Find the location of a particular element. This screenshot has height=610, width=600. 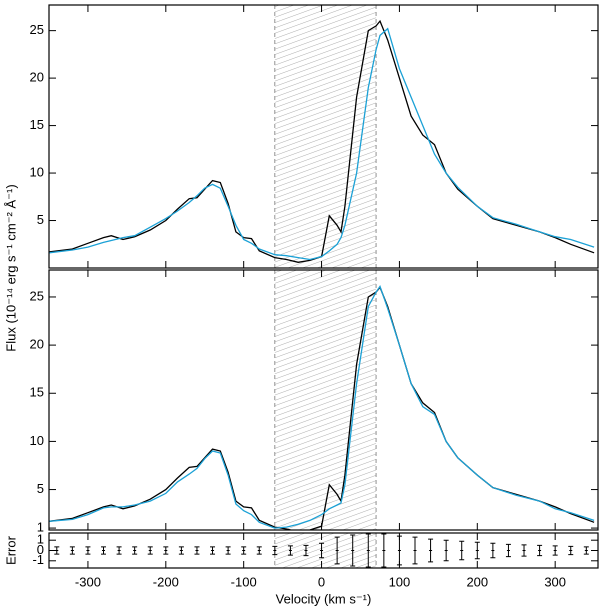

y-axis-label: Flux (10⁻¹⁴ erg s⁻¹ cm⁻² Å⁻¹) is located at coordinates (10, 267).